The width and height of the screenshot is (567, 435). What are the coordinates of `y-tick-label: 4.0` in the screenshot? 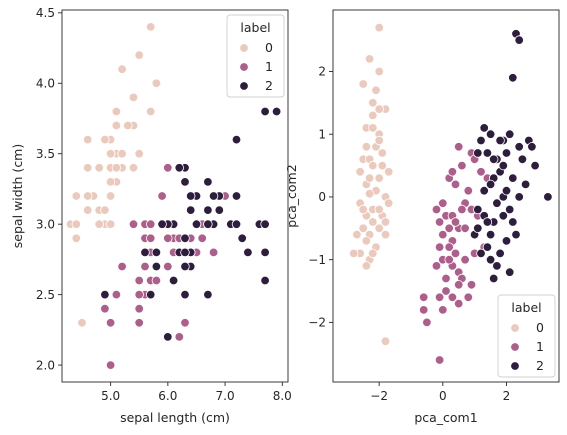 It's located at (45, 83).